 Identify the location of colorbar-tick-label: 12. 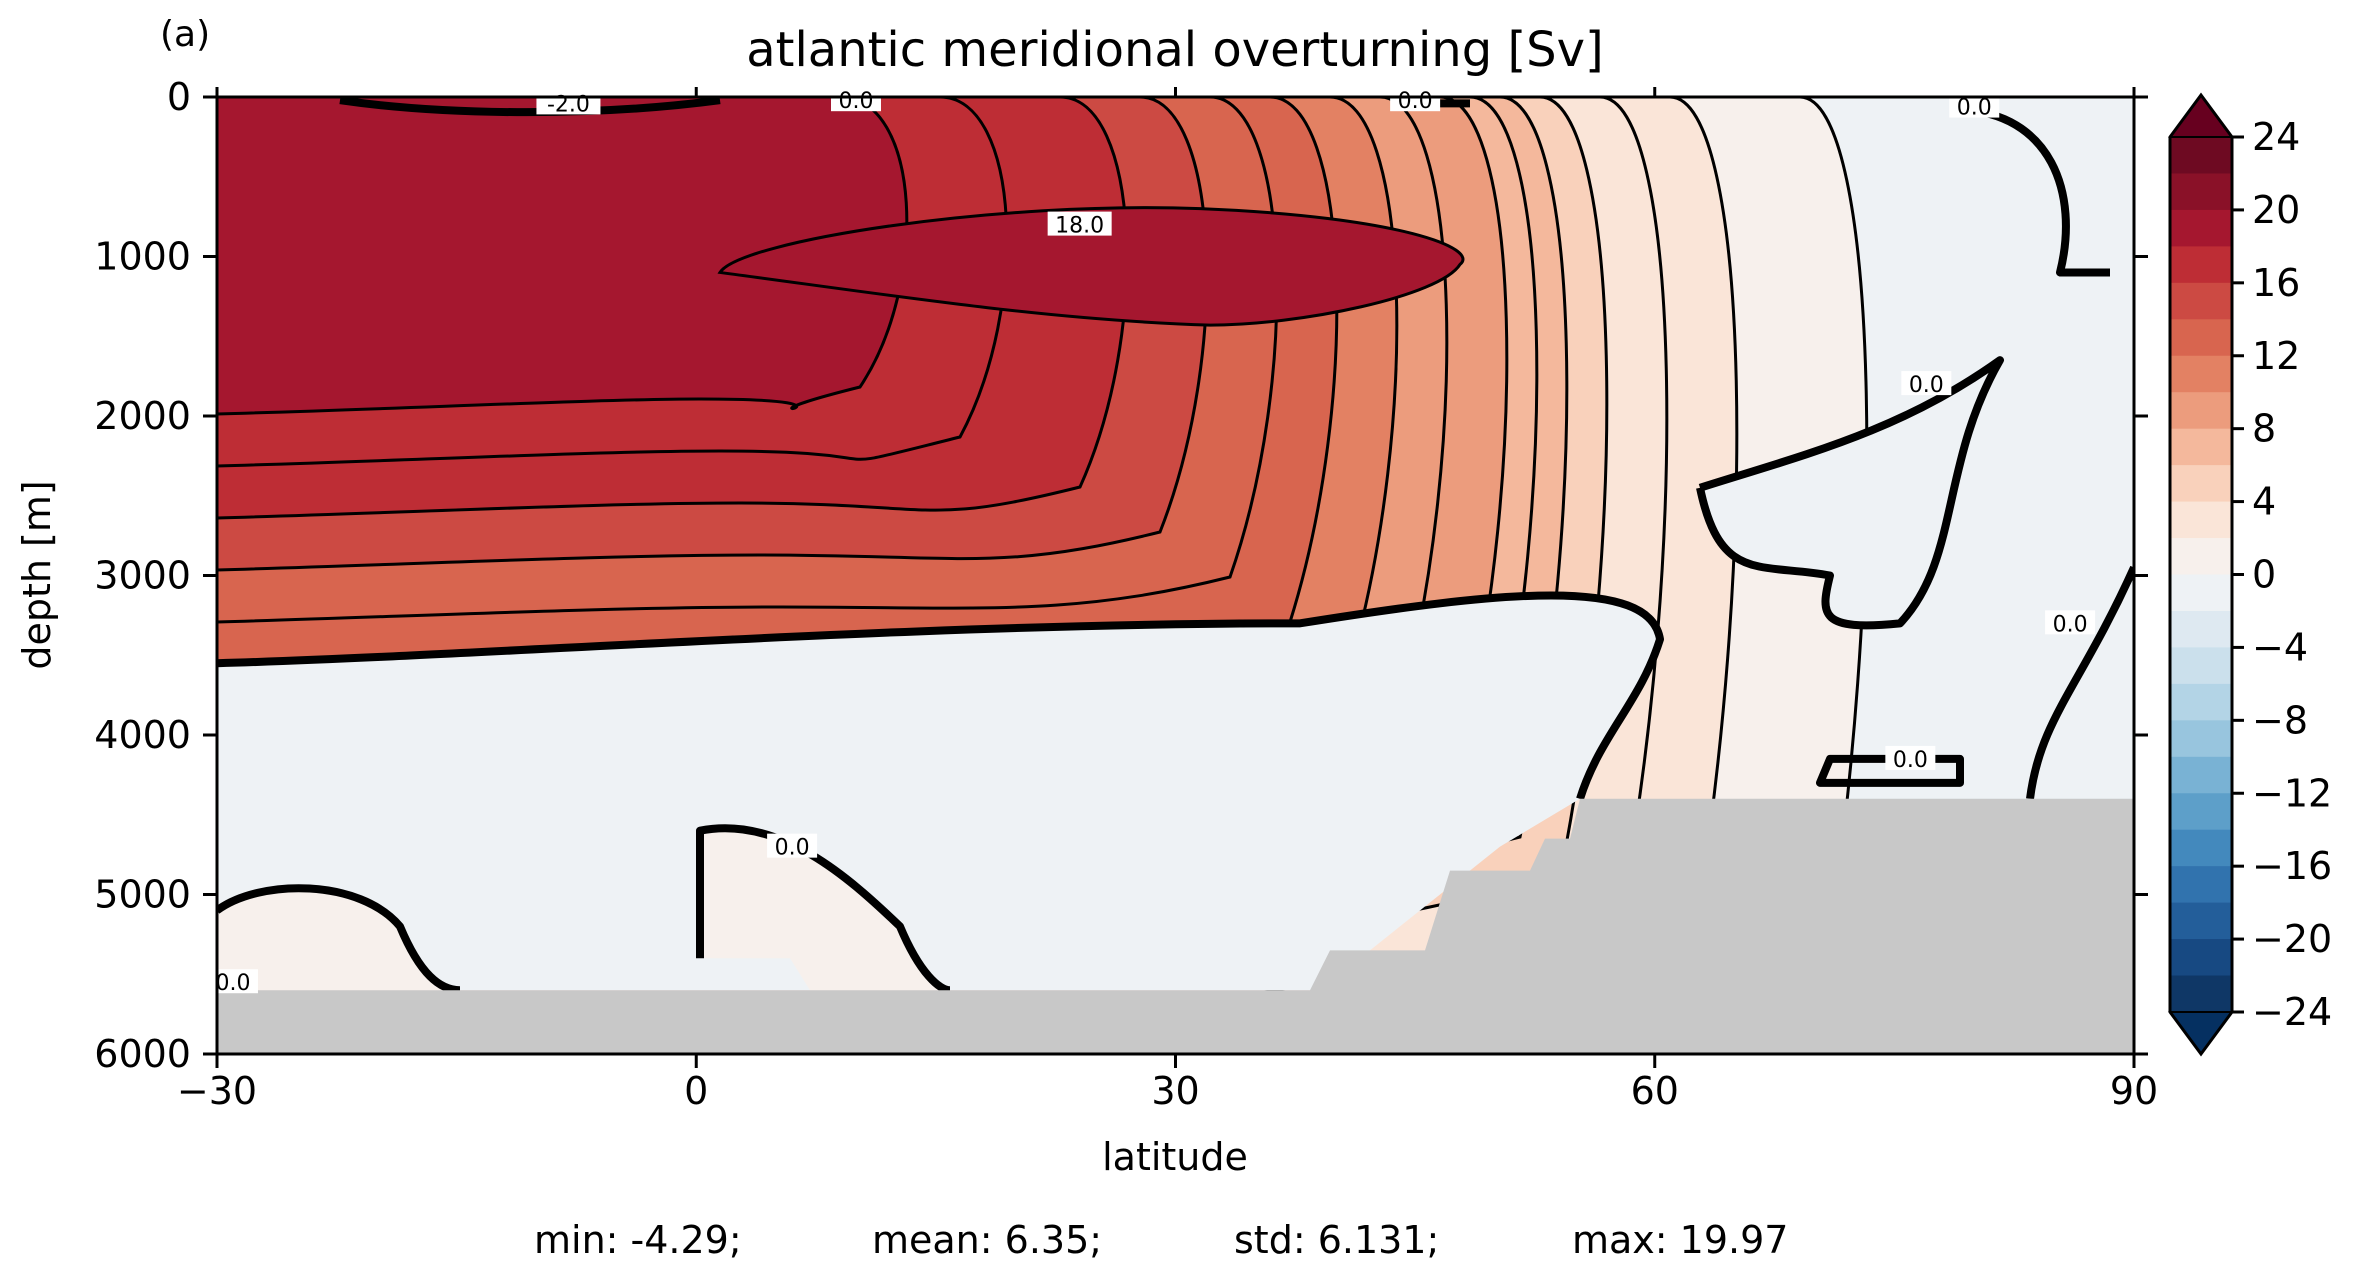
(2276, 356).